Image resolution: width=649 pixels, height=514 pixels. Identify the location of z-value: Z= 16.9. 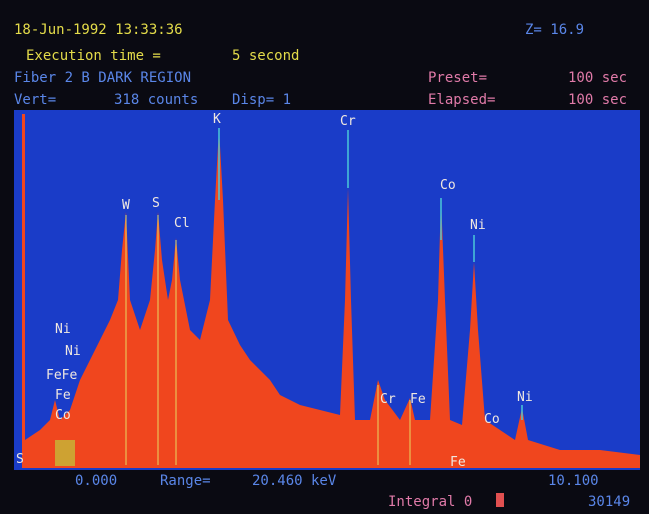
(555, 30).